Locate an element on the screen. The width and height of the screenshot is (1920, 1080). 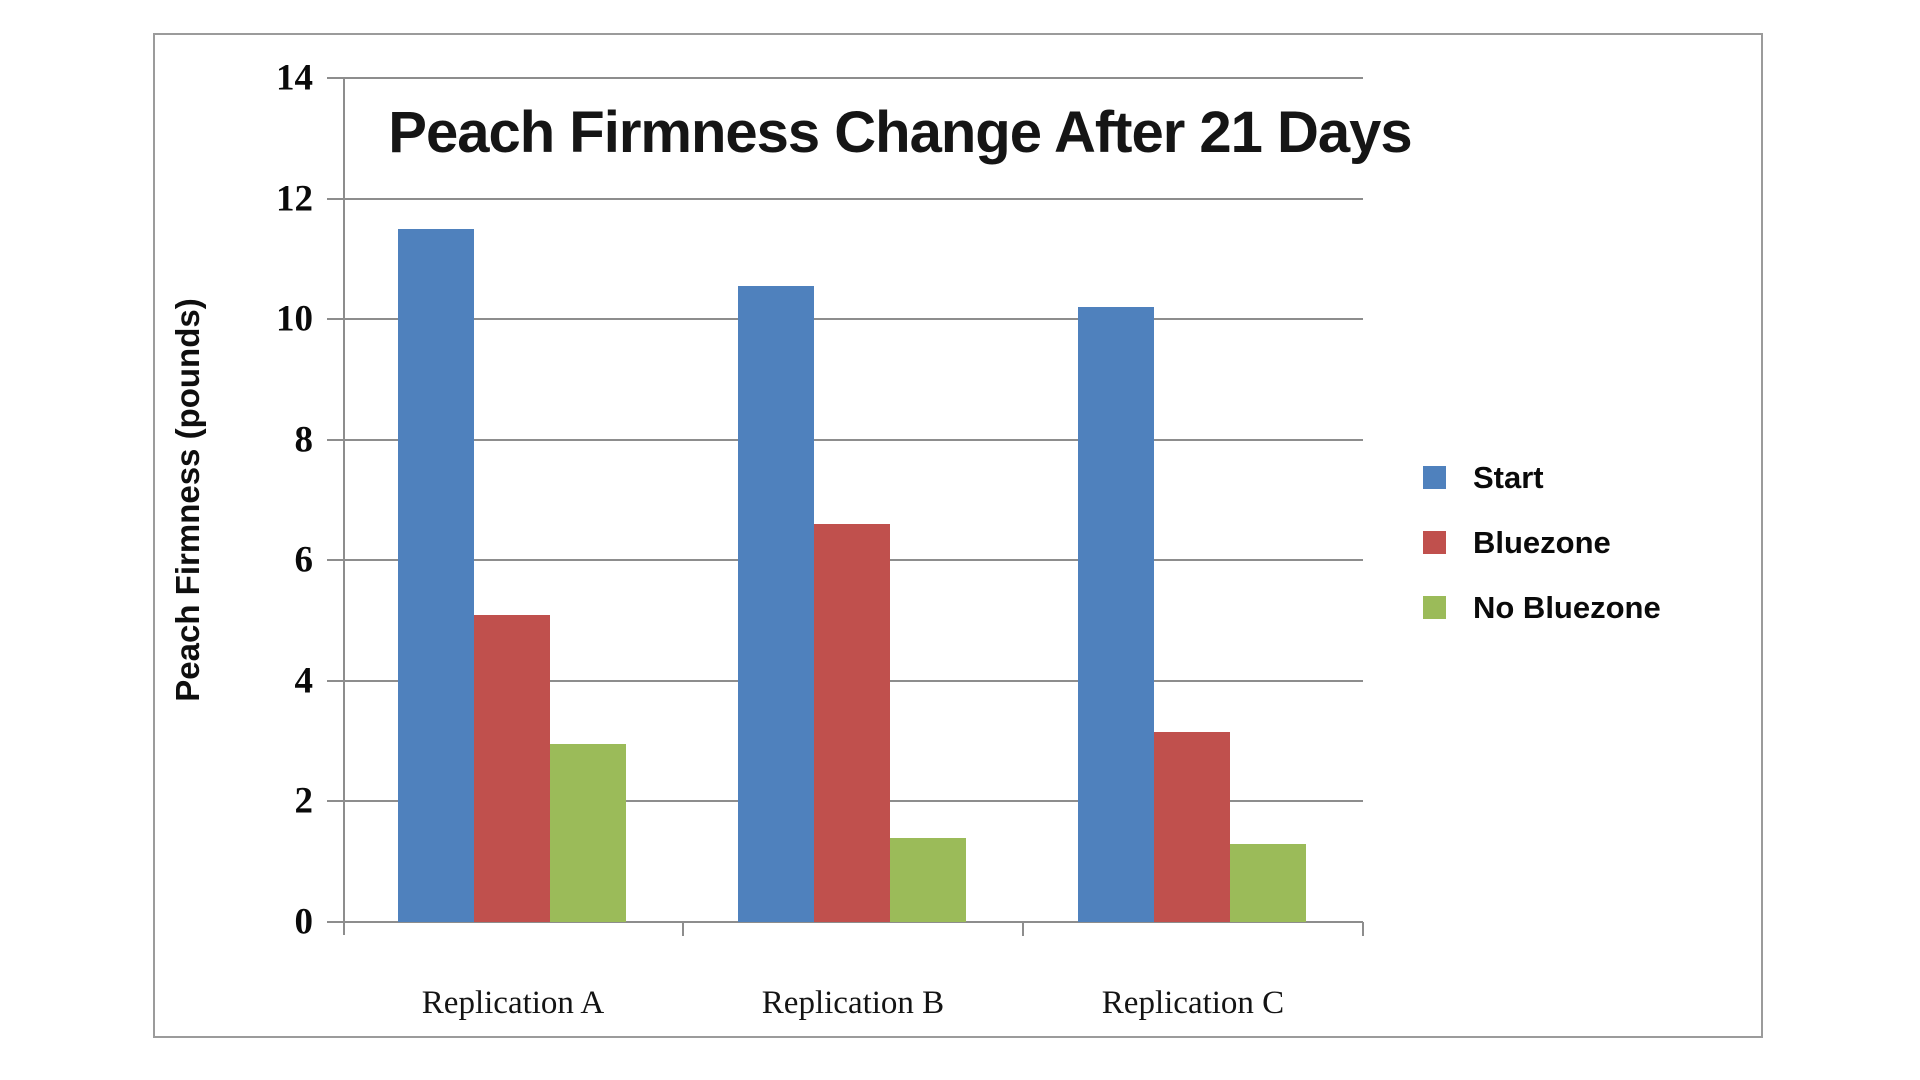
legend-label: Start is located at coordinates (1508, 477).